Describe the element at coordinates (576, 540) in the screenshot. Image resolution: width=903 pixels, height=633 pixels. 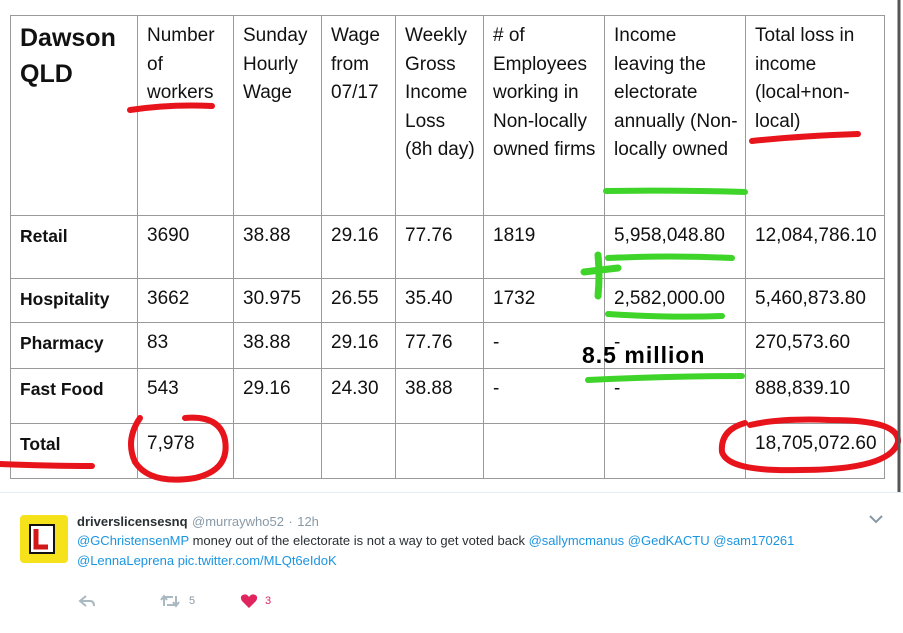
I see `link: @sallymcmanus` at that location.